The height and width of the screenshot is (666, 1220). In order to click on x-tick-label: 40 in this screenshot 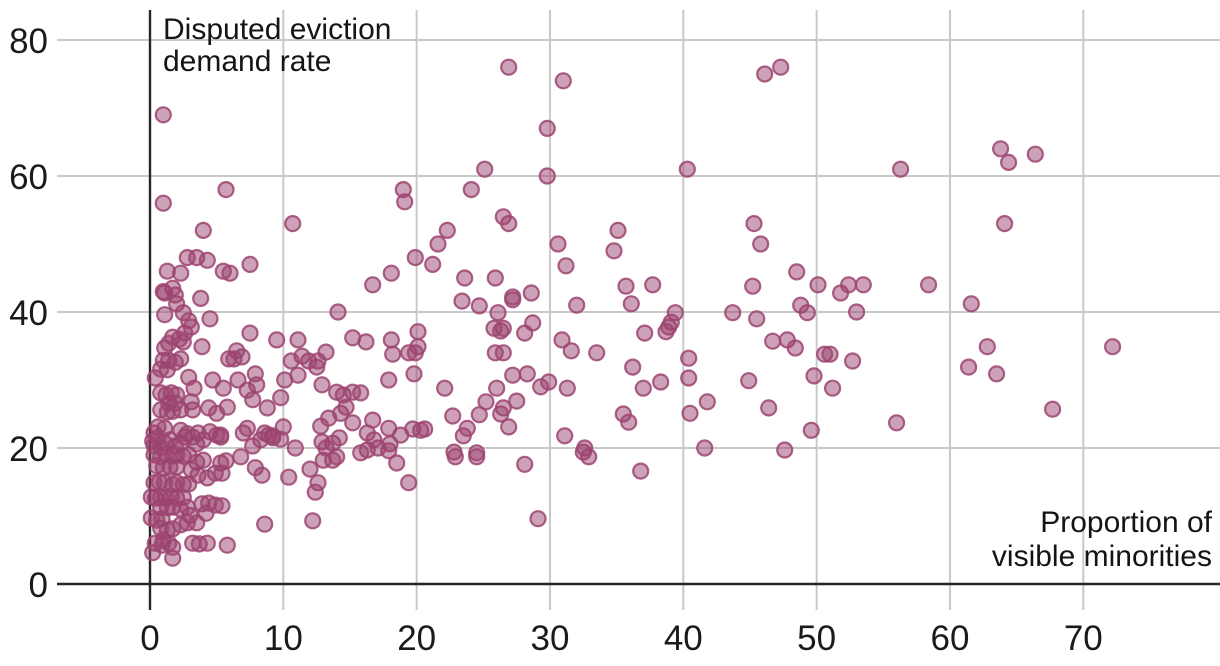, I will do `click(683, 638)`.